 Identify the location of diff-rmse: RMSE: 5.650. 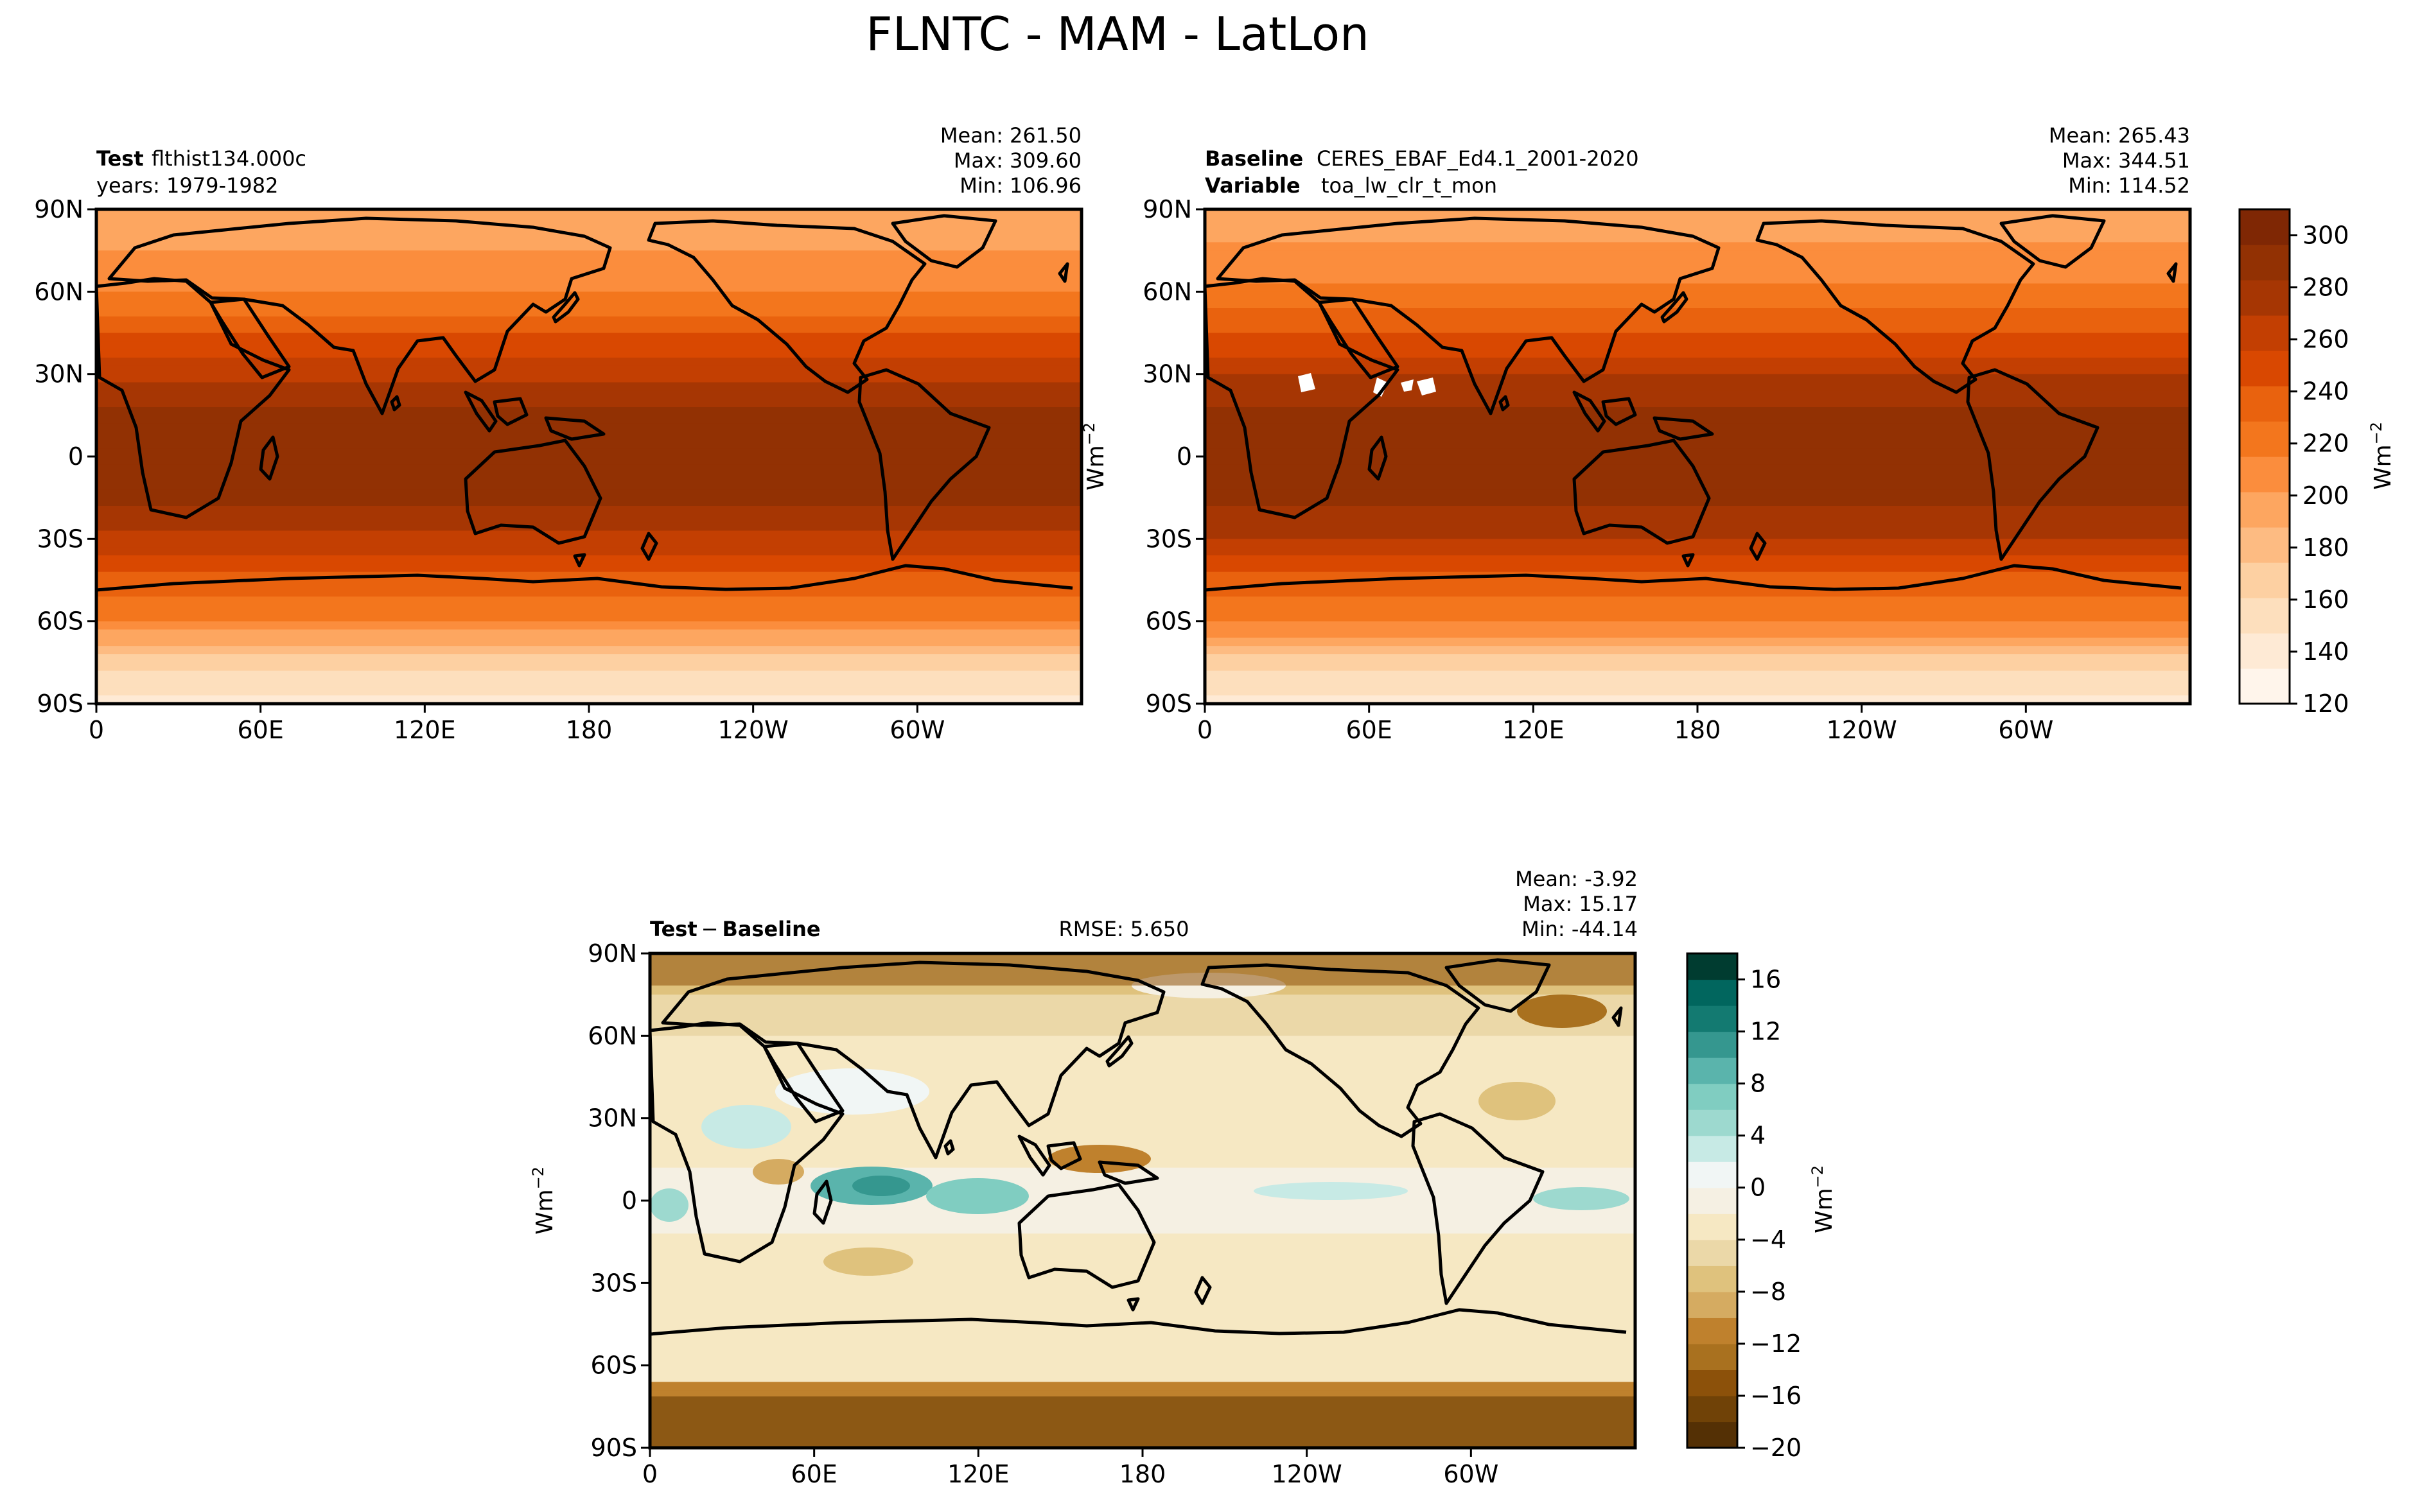
(1124, 929).